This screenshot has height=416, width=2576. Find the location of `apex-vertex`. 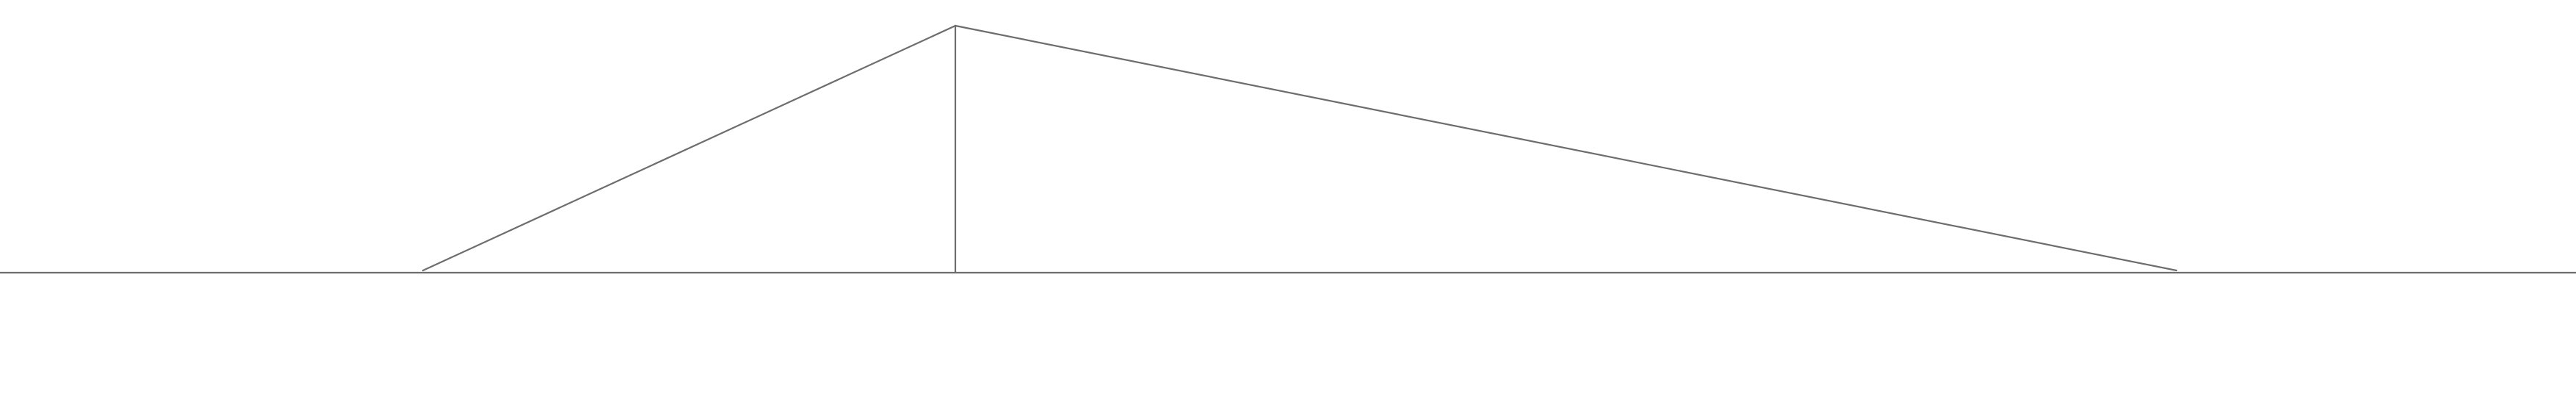

apex-vertex is located at coordinates (955, 25).